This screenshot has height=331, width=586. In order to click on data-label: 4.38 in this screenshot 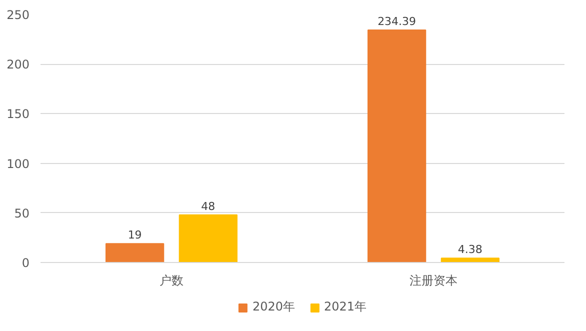, I will do `click(470, 249)`.